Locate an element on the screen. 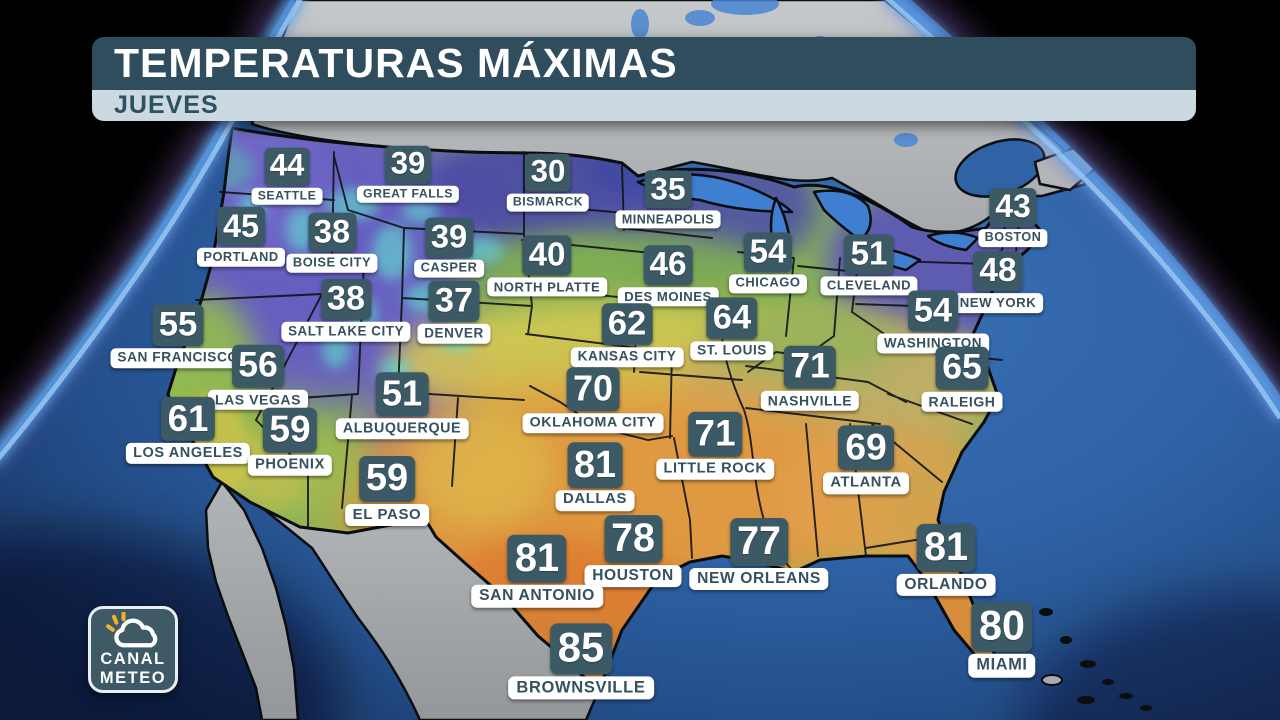 The width and height of the screenshot is (1280, 720). subtitle-bar: JUEVES is located at coordinates (644, 105).